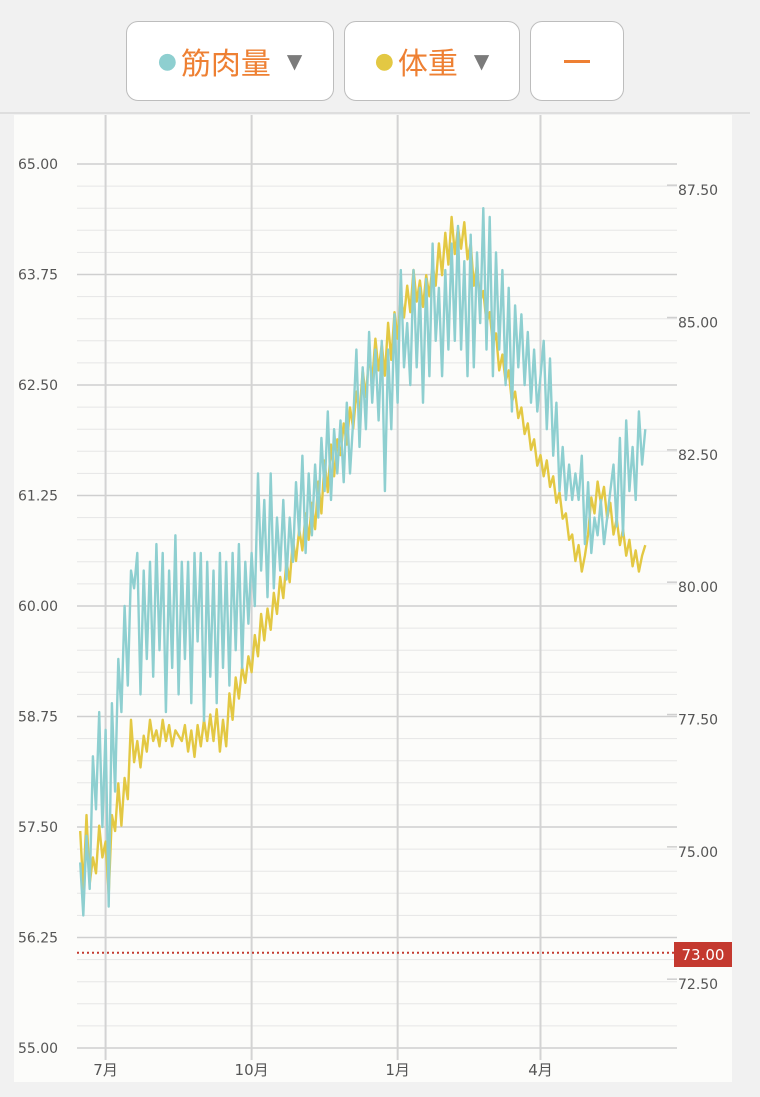 The width and height of the screenshot is (760, 1097). What do you see at coordinates (252, 1070) in the screenshot?
I see `x-tick-label: 10月` at bounding box center [252, 1070].